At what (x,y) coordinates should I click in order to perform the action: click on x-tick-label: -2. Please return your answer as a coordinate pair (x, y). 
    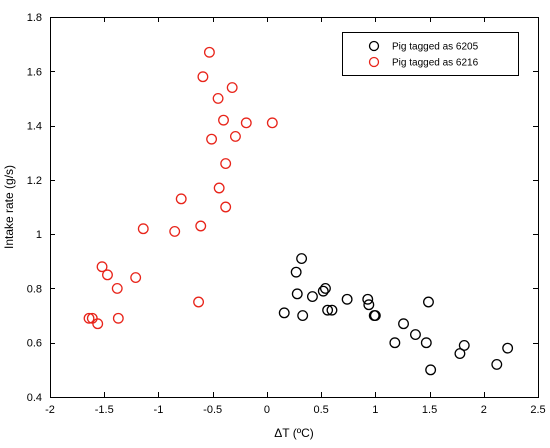
    Looking at the image, I should click on (50, 410).